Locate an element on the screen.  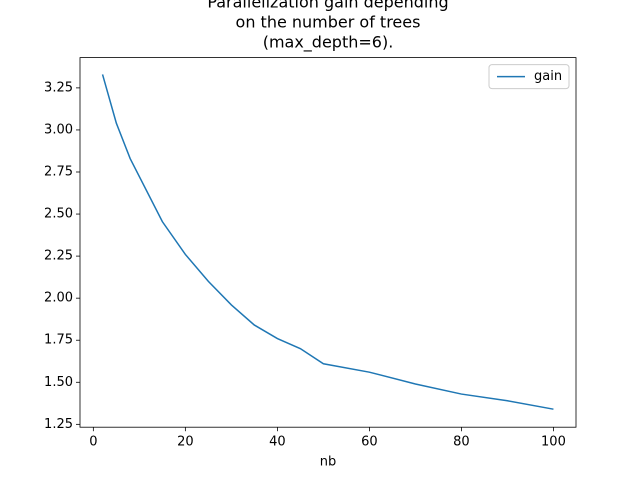
y-tick-label: 3.25 is located at coordinates (58, 87).